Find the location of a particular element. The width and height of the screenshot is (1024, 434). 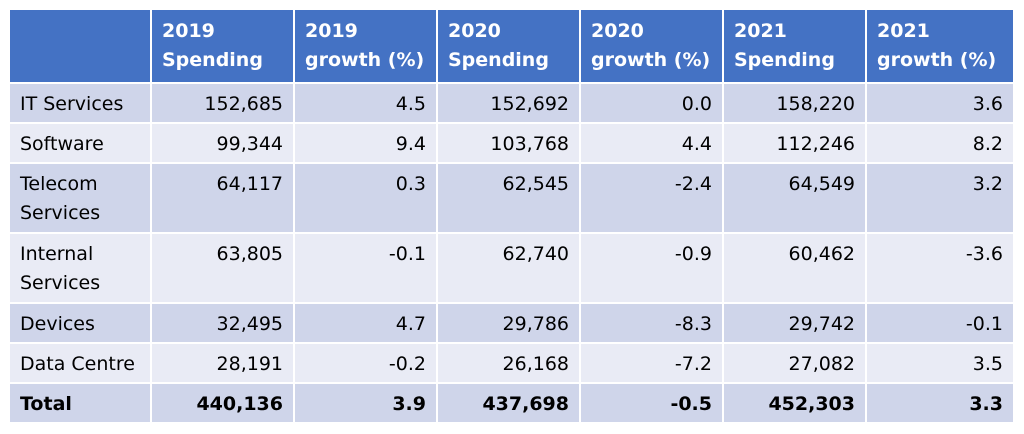

row-label: IT Services is located at coordinates (81, 104).